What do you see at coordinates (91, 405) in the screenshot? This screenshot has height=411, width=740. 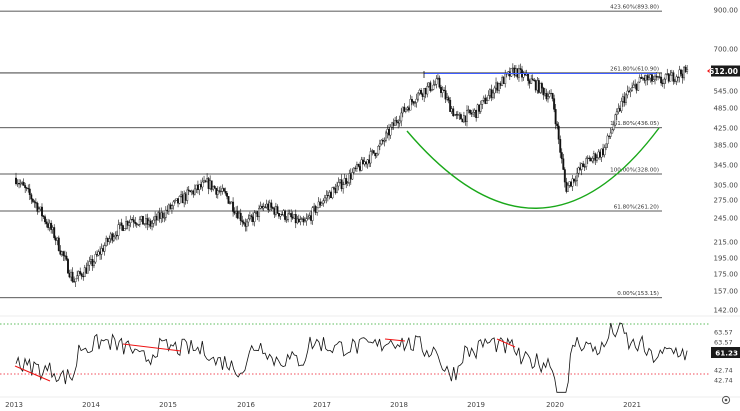 I see `time-tick-label: 2014` at bounding box center [91, 405].